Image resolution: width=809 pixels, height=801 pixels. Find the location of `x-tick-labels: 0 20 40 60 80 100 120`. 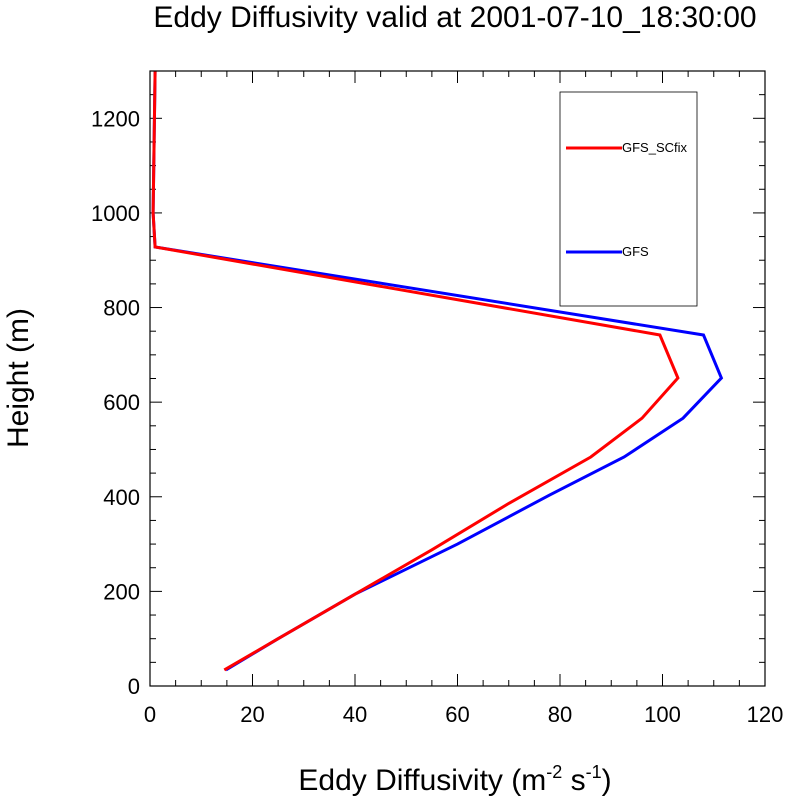

x-tick-labels: 0 20 40 60 80 100 120 is located at coordinates (463, 714).